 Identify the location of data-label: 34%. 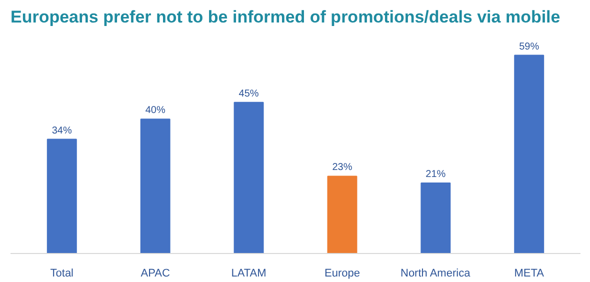
(62, 130).